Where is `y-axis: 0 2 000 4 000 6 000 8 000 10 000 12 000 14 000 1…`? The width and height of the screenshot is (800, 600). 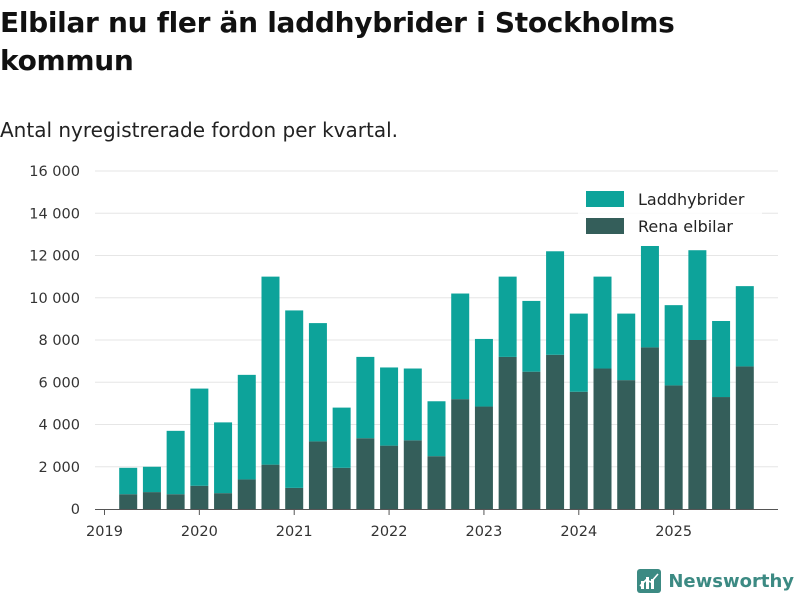
y-axis: 0 2 000 4 000 6 000 8 000 10 000 12 000 14 000 1… is located at coordinates (54, 341).